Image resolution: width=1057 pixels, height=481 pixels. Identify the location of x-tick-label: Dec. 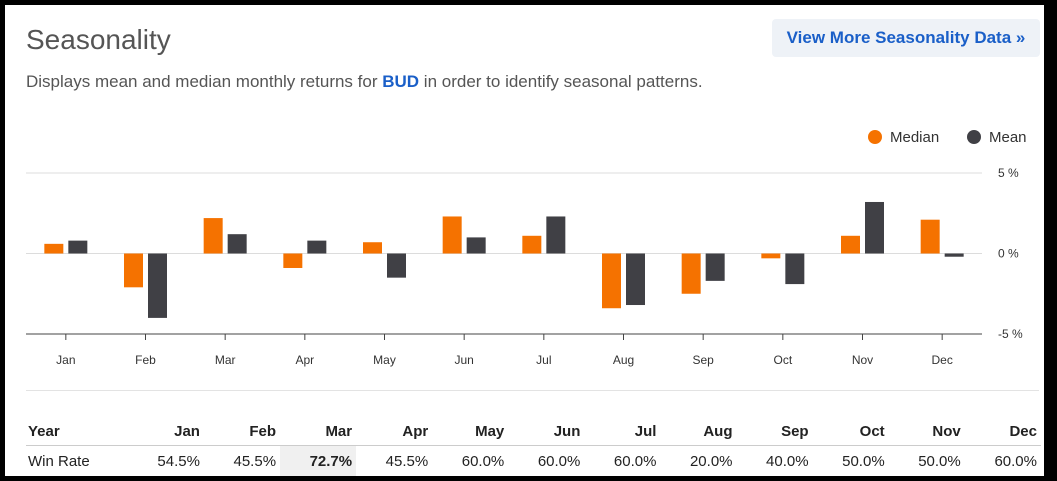
(941, 360).